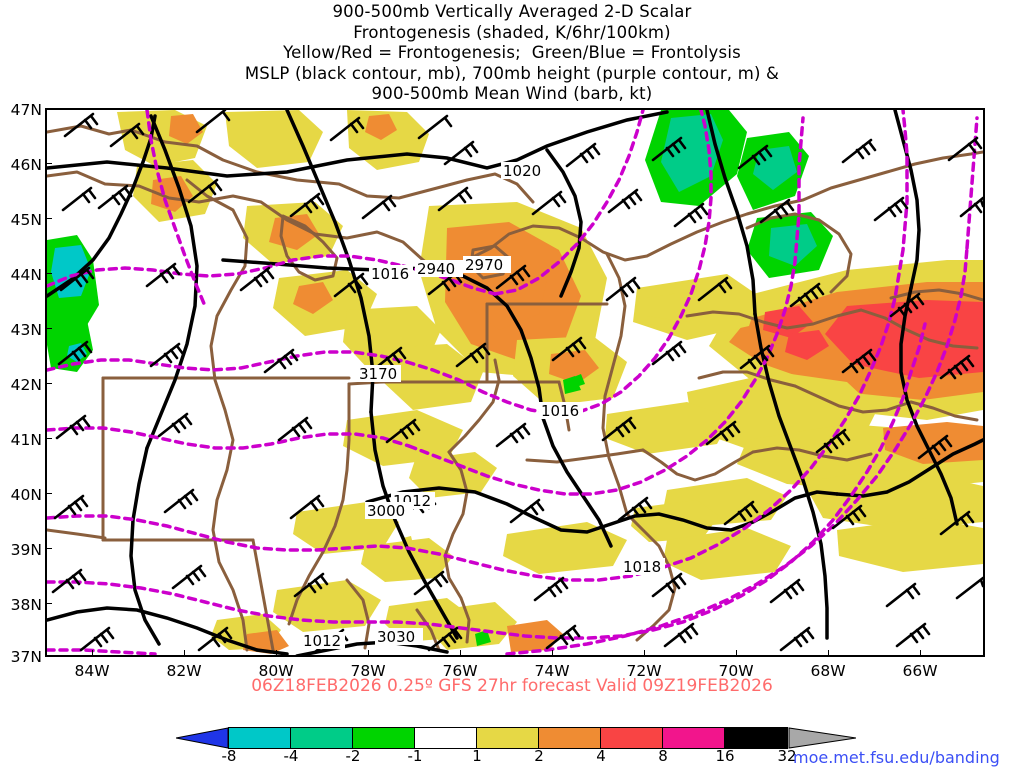 The height and width of the screenshot is (768, 1024). I want to click on mslp-label-1018: 1018, so click(642, 567).